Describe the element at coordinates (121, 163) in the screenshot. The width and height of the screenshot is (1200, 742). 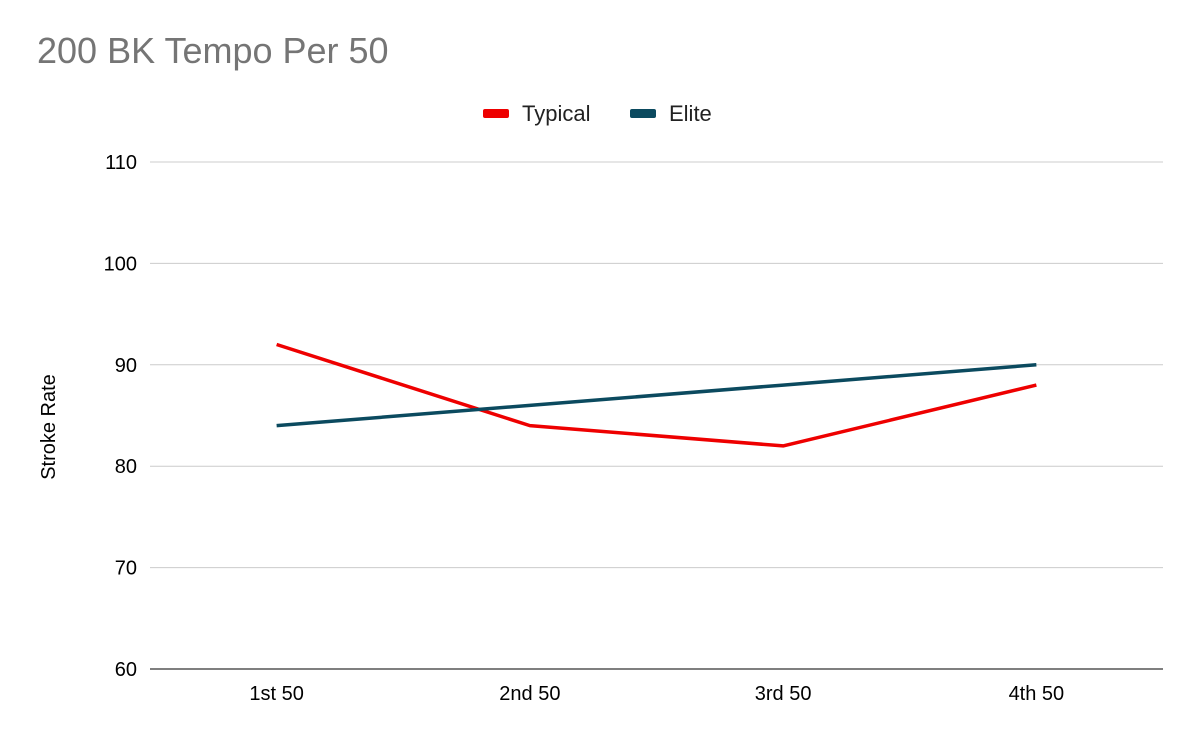
I see `y-tick-label: 110` at that location.